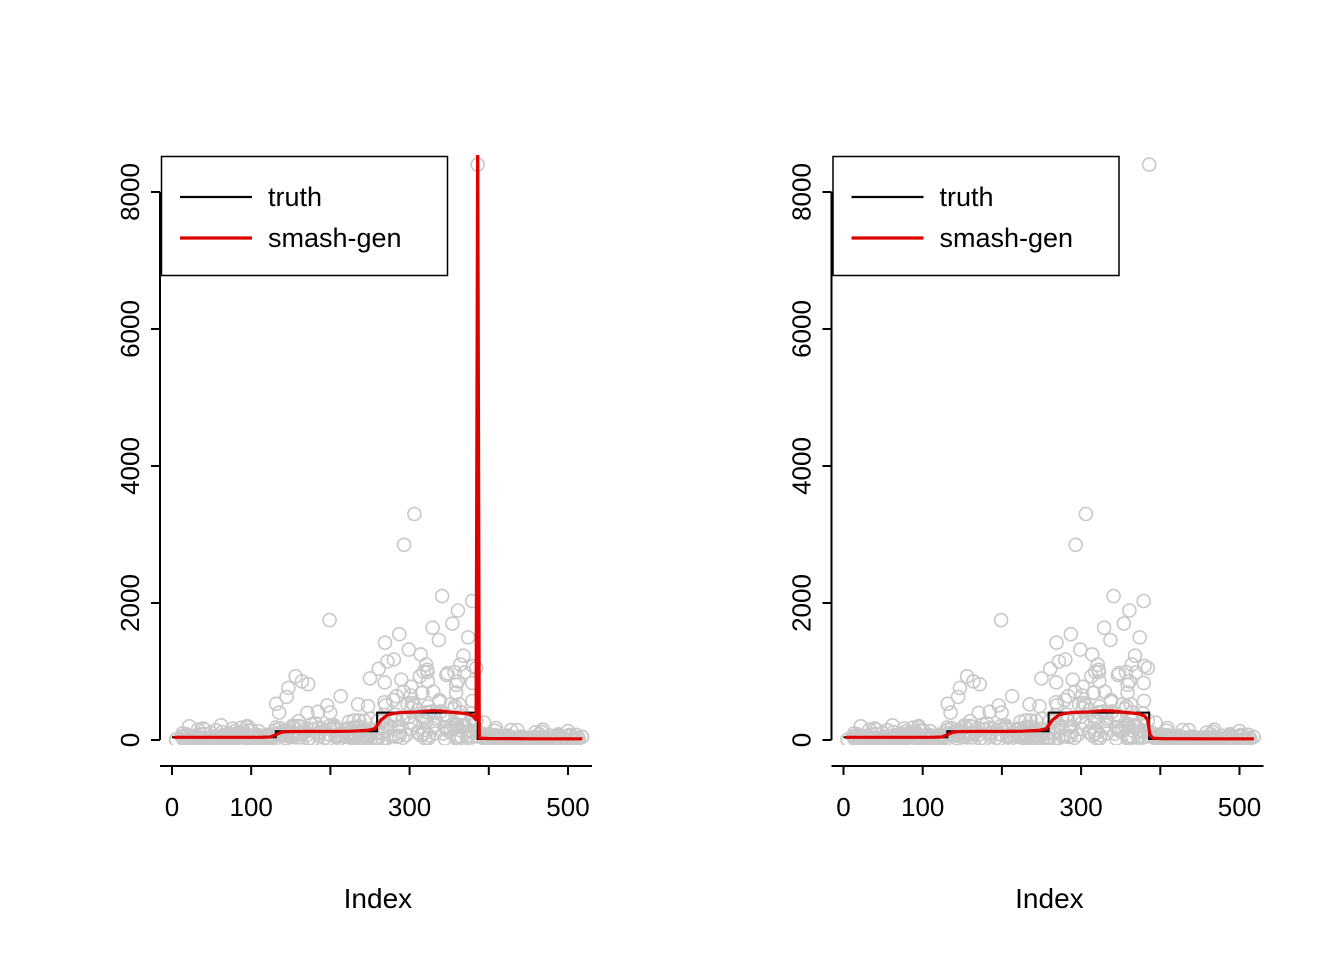  I want to click on x-tick-label: 0, so click(172, 807).